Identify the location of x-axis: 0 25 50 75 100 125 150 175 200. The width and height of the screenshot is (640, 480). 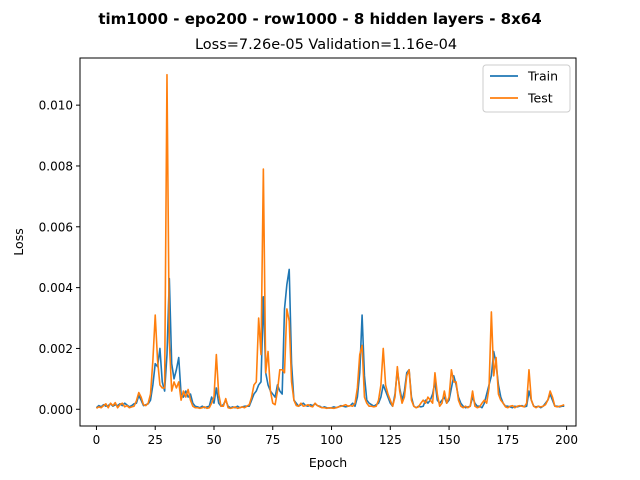
(335, 436).